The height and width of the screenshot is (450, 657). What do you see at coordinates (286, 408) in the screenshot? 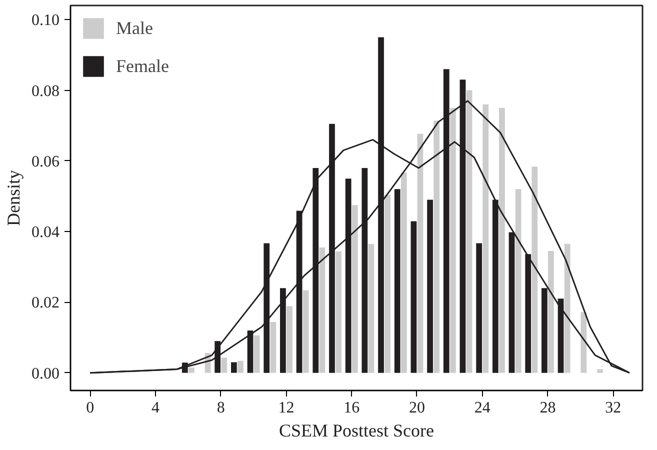
I see `x-tick-label: 12` at bounding box center [286, 408].